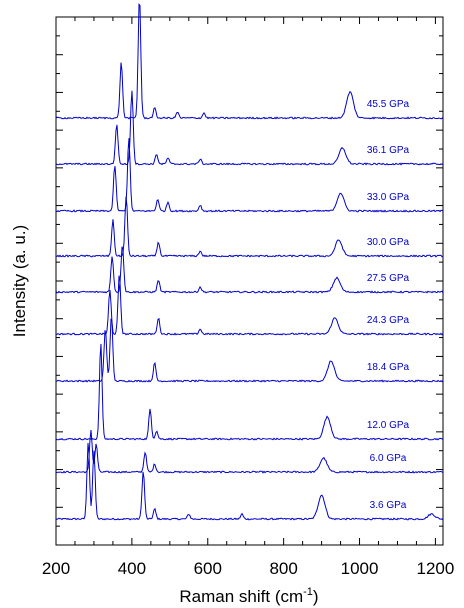  Describe the element at coordinates (388, 458) in the screenshot. I see `pressure-label: 6.0 GPa` at that location.